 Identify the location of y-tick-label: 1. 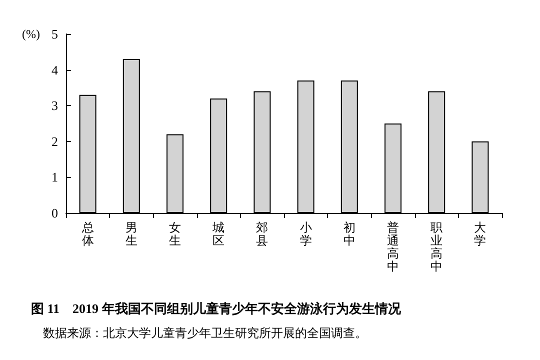
(55, 177).